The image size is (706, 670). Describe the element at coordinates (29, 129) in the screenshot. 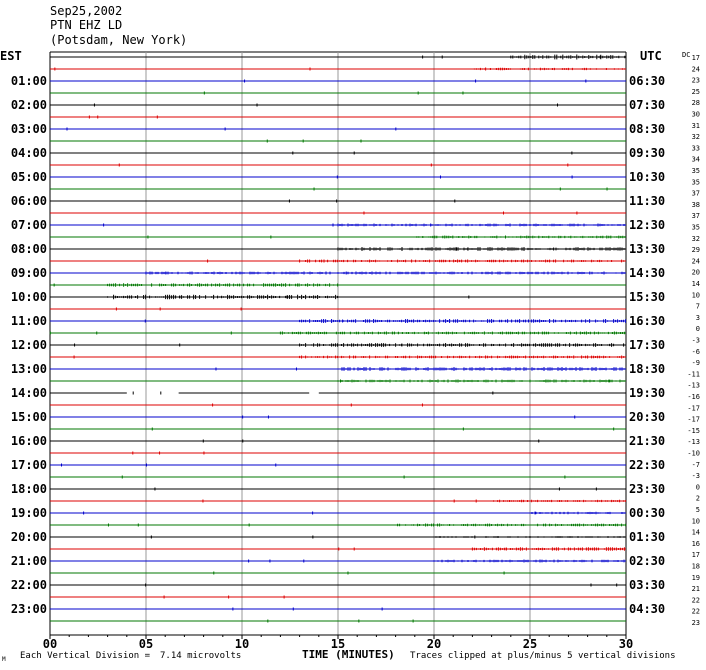

I see `left-hour-label: 03:00` at that location.